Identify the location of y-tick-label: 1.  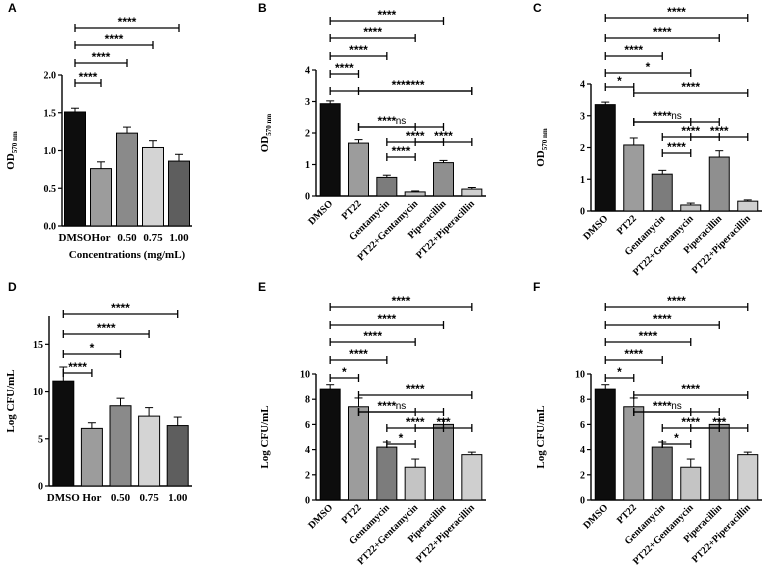
(582, 180).